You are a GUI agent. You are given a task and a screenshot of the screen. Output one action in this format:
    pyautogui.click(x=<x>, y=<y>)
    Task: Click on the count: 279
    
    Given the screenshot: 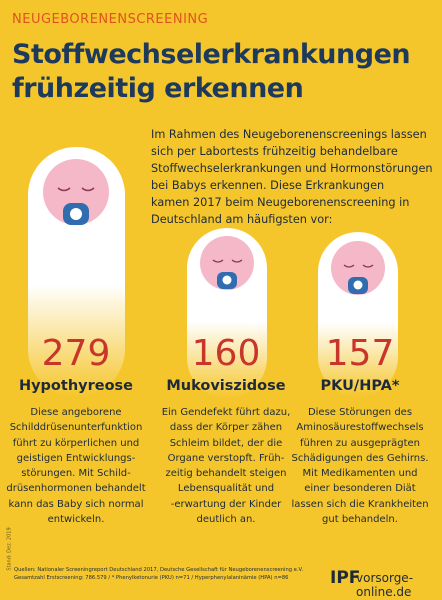 What is the action you would take?
    pyautogui.click(x=76, y=353)
    